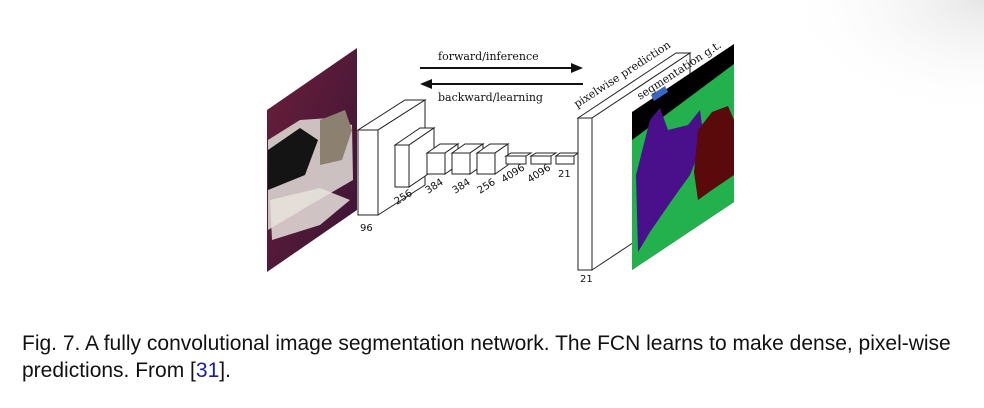 This screenshot has width=984, height=408. What do you see at coordinates (492, 159) in the screenshot?
I see `conv-layer-256b` at bounding box center [492, 159].